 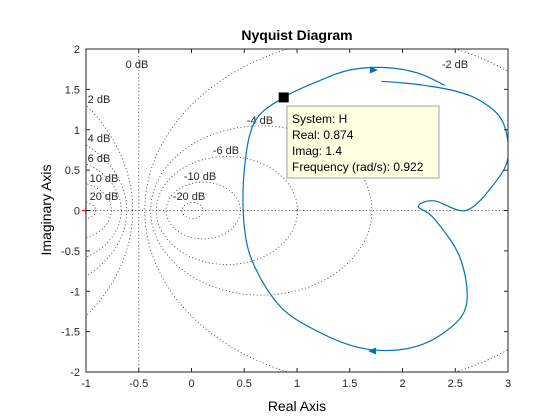 I want to click on datatip-marker, so click(x=283, y=97).